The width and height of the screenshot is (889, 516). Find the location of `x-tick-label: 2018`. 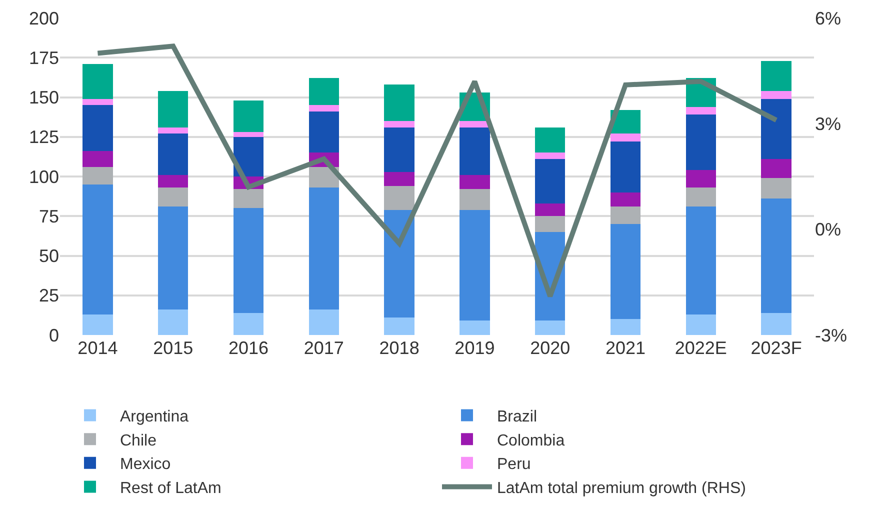

x-tick-label: 2018 is located at coordinates (399, 348).